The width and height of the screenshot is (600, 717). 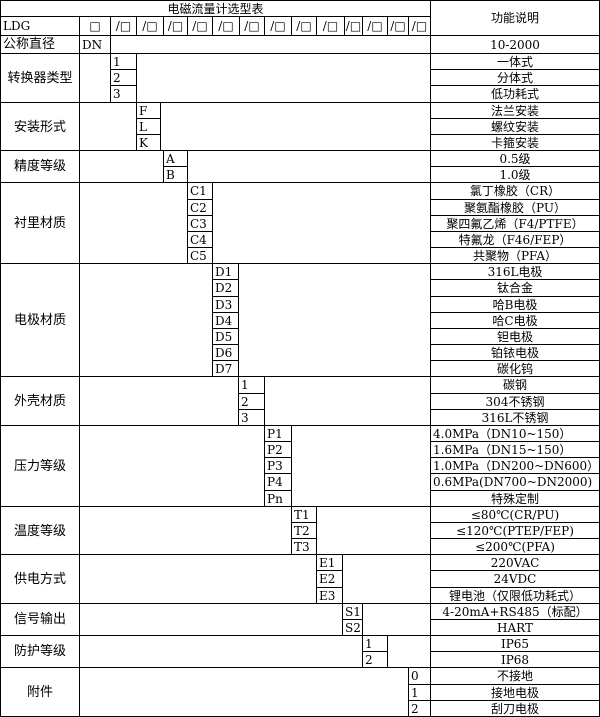 I want to click on option-code: D6, so click(x=225, y=352).